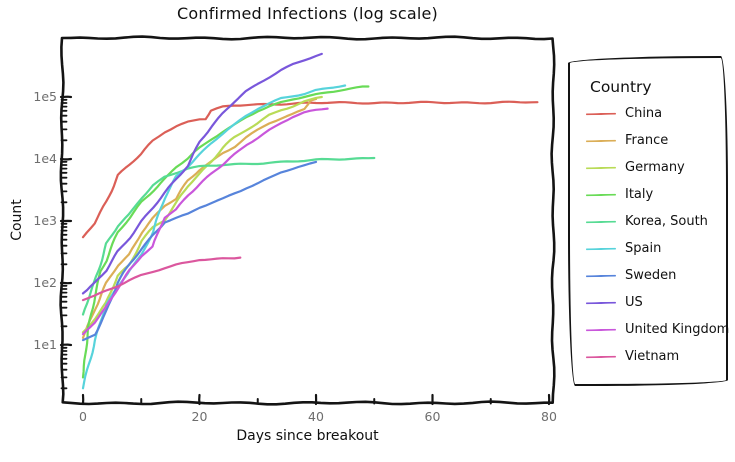 The width and height of the screenshot is (735, 462). I want to click on legend-item: Italy, so click(651, 194).